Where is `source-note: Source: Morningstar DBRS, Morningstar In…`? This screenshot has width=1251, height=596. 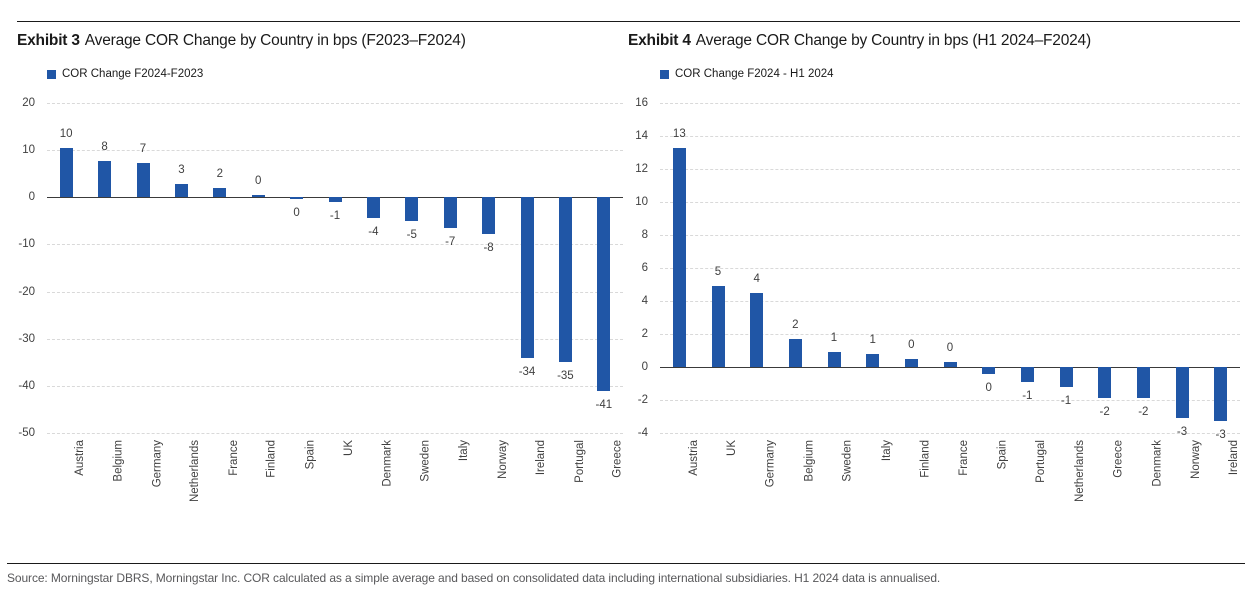 source-note: Source: Morningstar DBRS, Morningstar In… is located at coordinates (474, 578).